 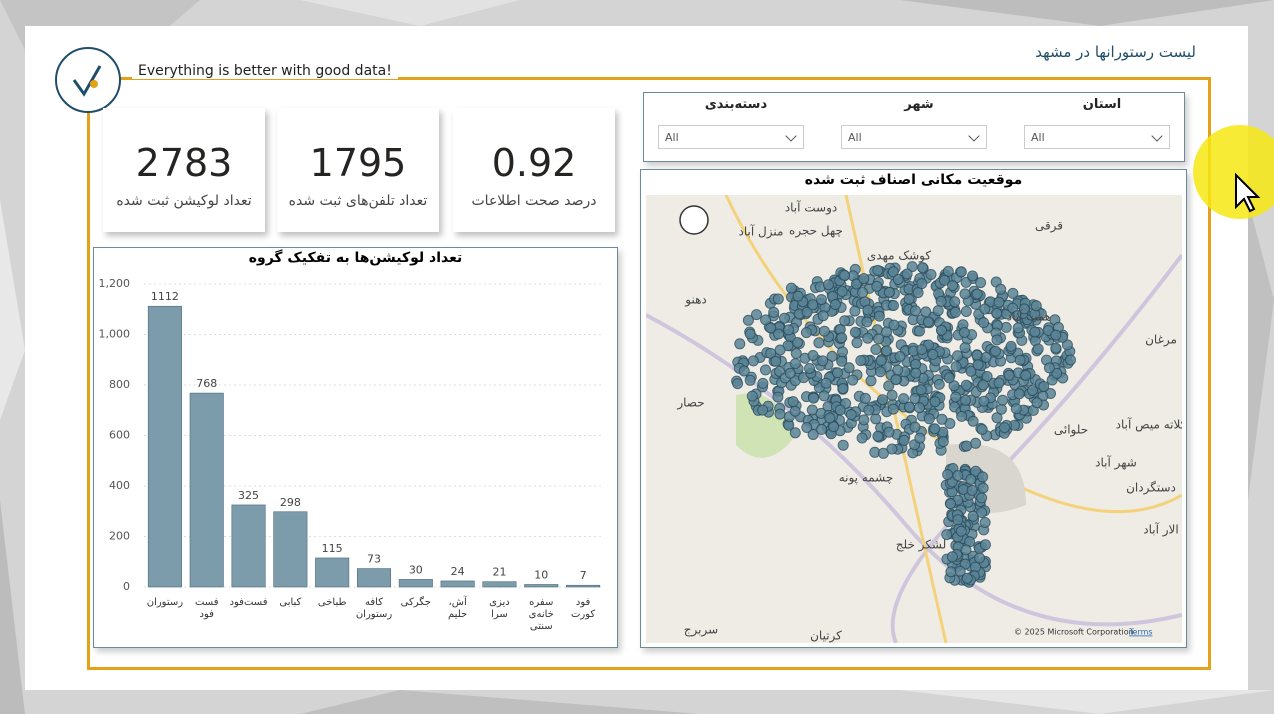 I want to click on x-tick-label: دیزی سرا, so click(x=499, y=608).